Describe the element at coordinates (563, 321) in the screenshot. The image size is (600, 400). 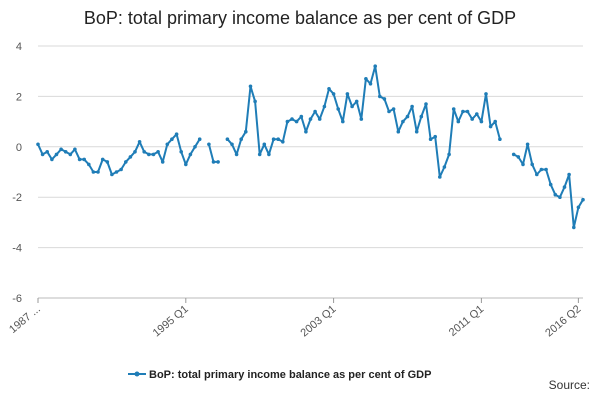
I see `x-tick-label: 2016 Q2` at that location.